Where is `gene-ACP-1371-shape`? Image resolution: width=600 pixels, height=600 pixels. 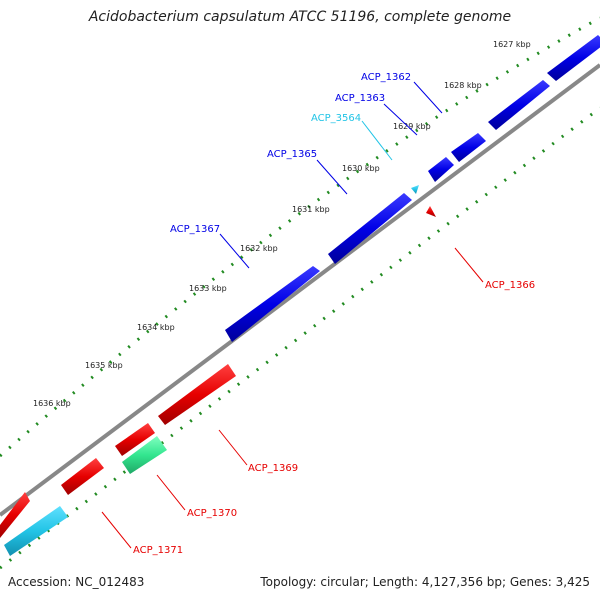 gene-ACP-1371-shape is located at coordinates (36, 531).